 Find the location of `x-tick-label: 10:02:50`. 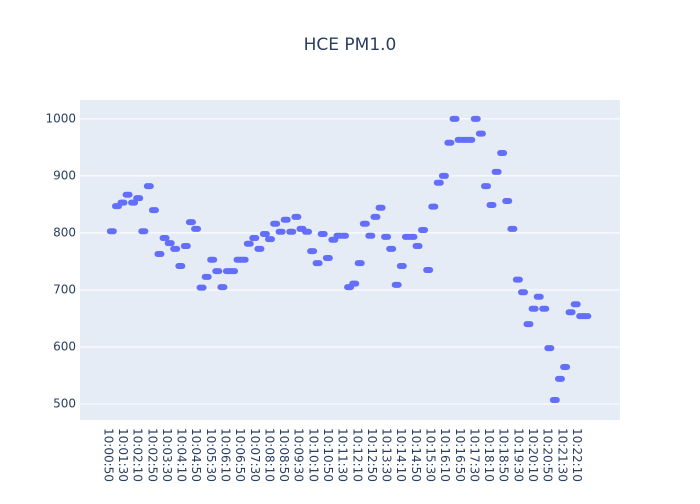

x-tick-label: 10:02:50 is located at coordinates (152, 455).